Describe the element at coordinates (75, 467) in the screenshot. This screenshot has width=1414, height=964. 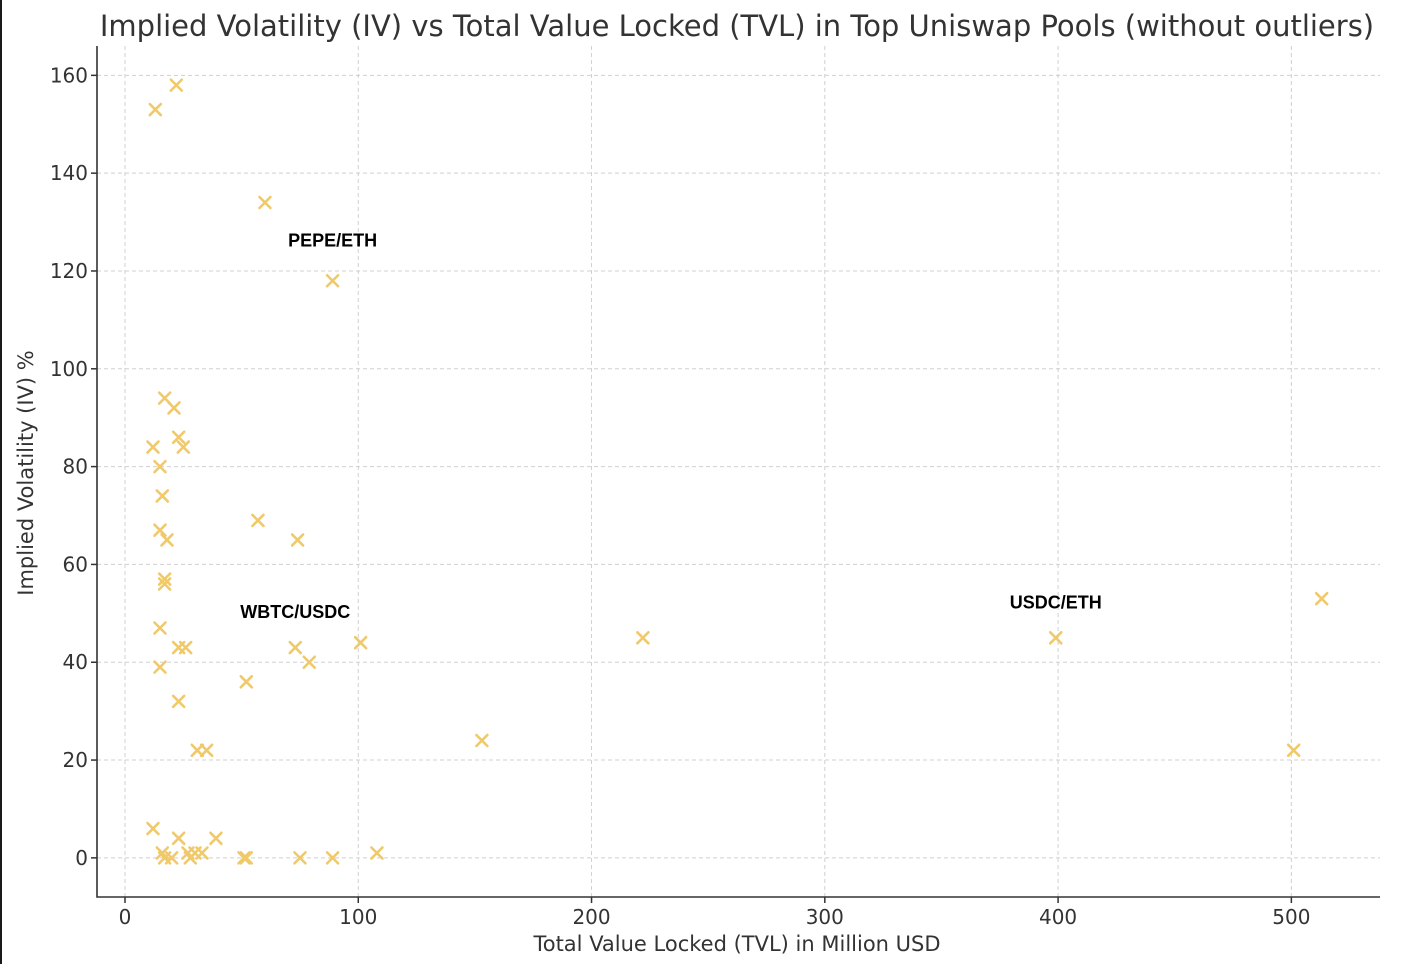
I see `y-tick-label: 80` at that location.